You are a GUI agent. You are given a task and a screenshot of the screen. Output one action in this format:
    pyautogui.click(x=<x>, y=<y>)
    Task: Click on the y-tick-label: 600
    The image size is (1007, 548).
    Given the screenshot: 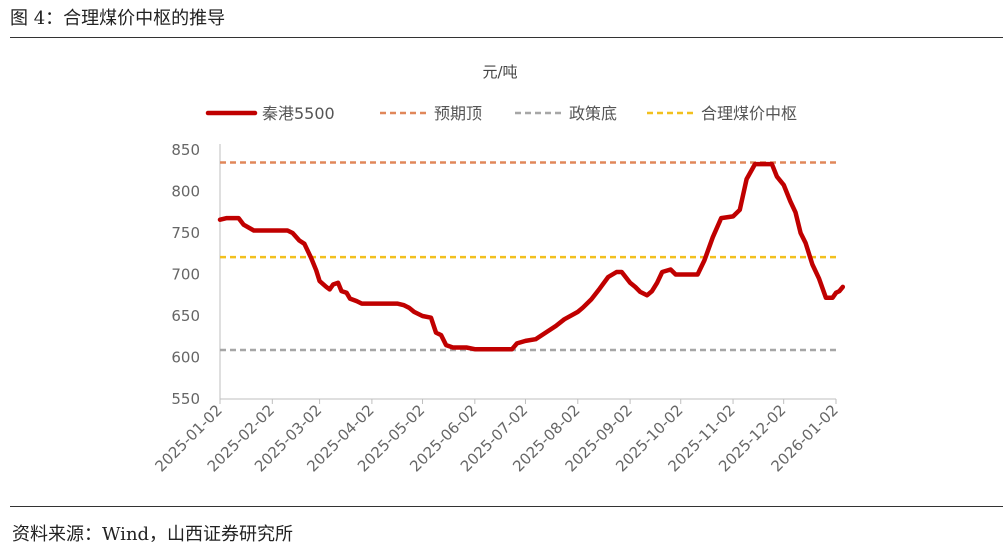 What is the action you would take?
    pyautogui.click(x=185, y=358)
    